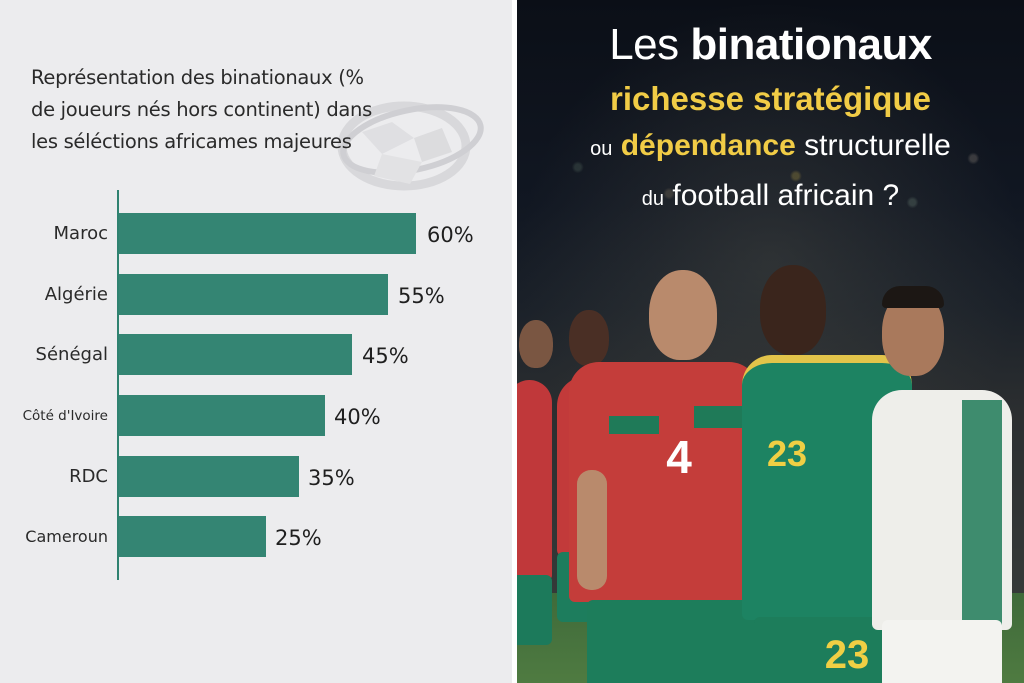 This screenshot has width=1024, height=683. Describe the element at coordinates (191, 141) in the screenshot. I see `chart-title-line: les séléctions africames majeures` at that location.